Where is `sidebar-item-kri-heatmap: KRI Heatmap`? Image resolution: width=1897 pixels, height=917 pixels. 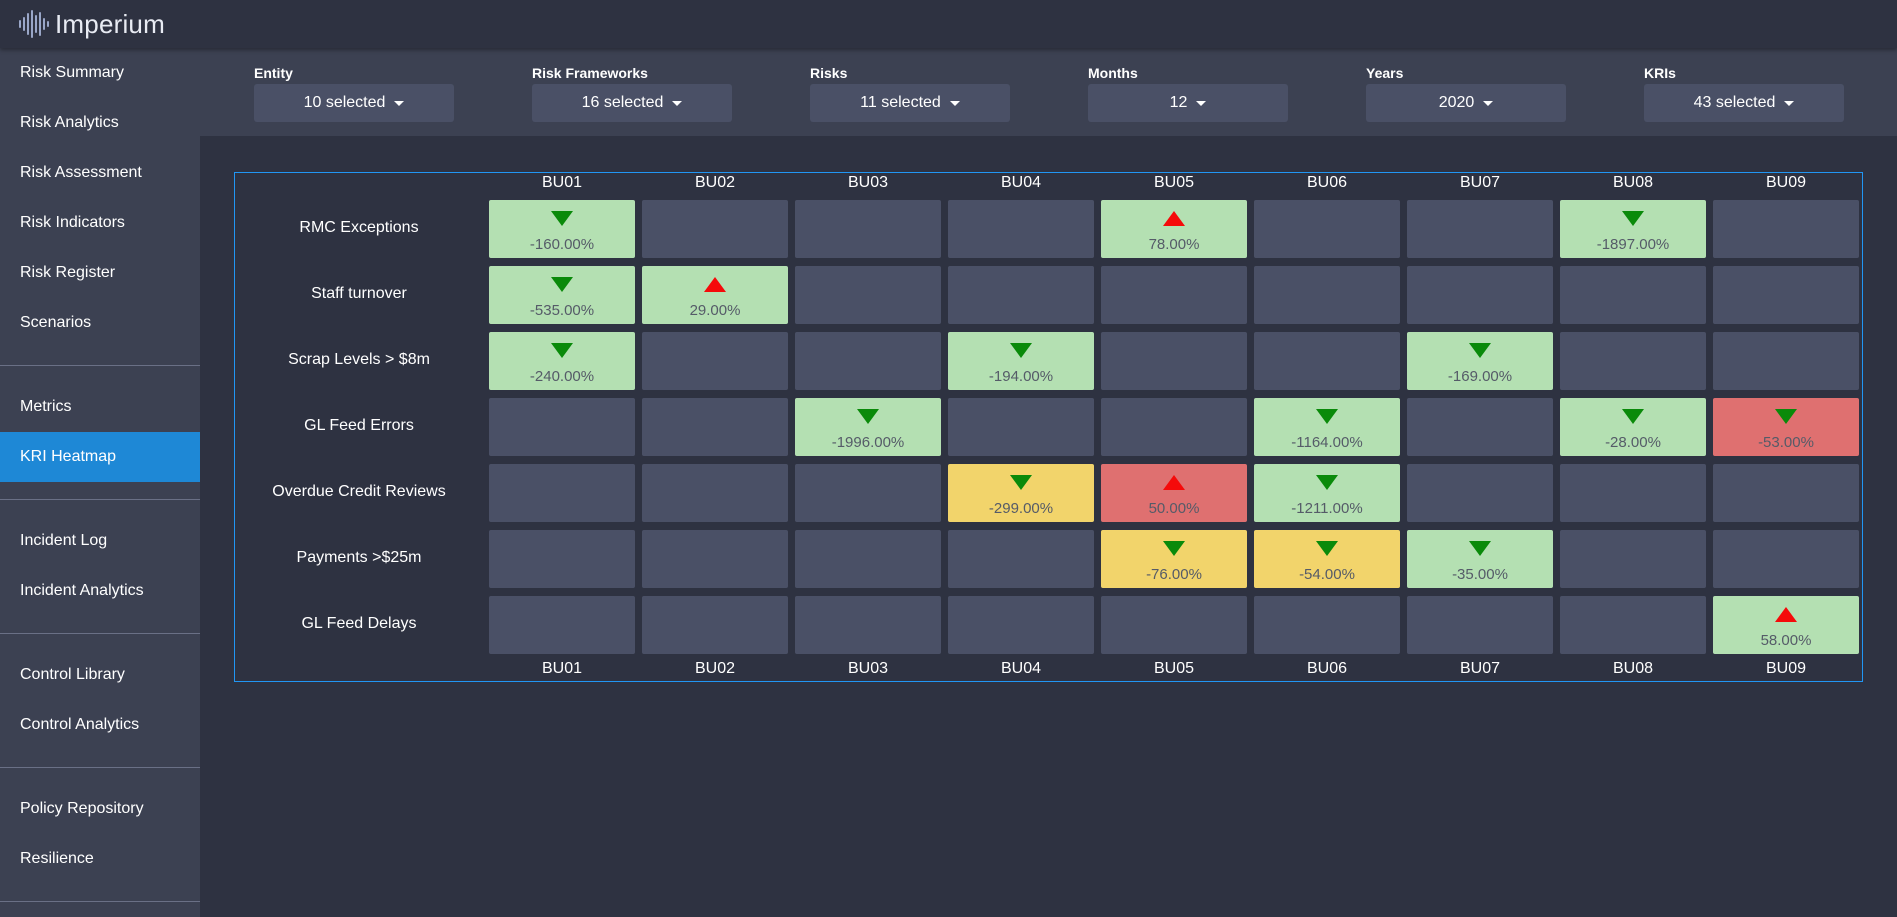
sidebar-item-kri-heatmap: KRI Heatmap is located at coordinates (100, 457).